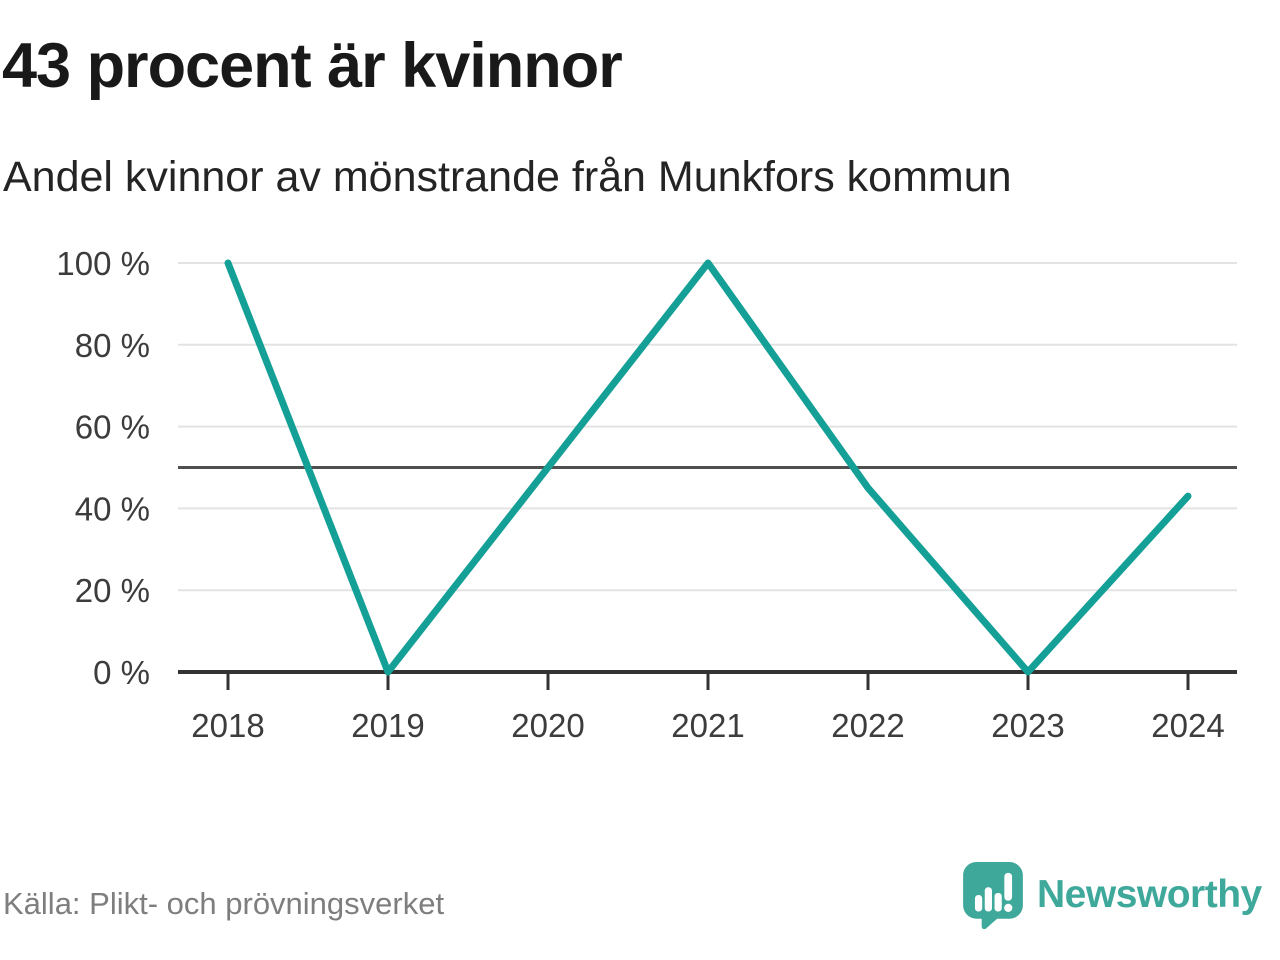  What do you see at coordinates (227, 725) in the screenshot?
I see `x-tick-label: 2018` at bounding box center [227, 725].